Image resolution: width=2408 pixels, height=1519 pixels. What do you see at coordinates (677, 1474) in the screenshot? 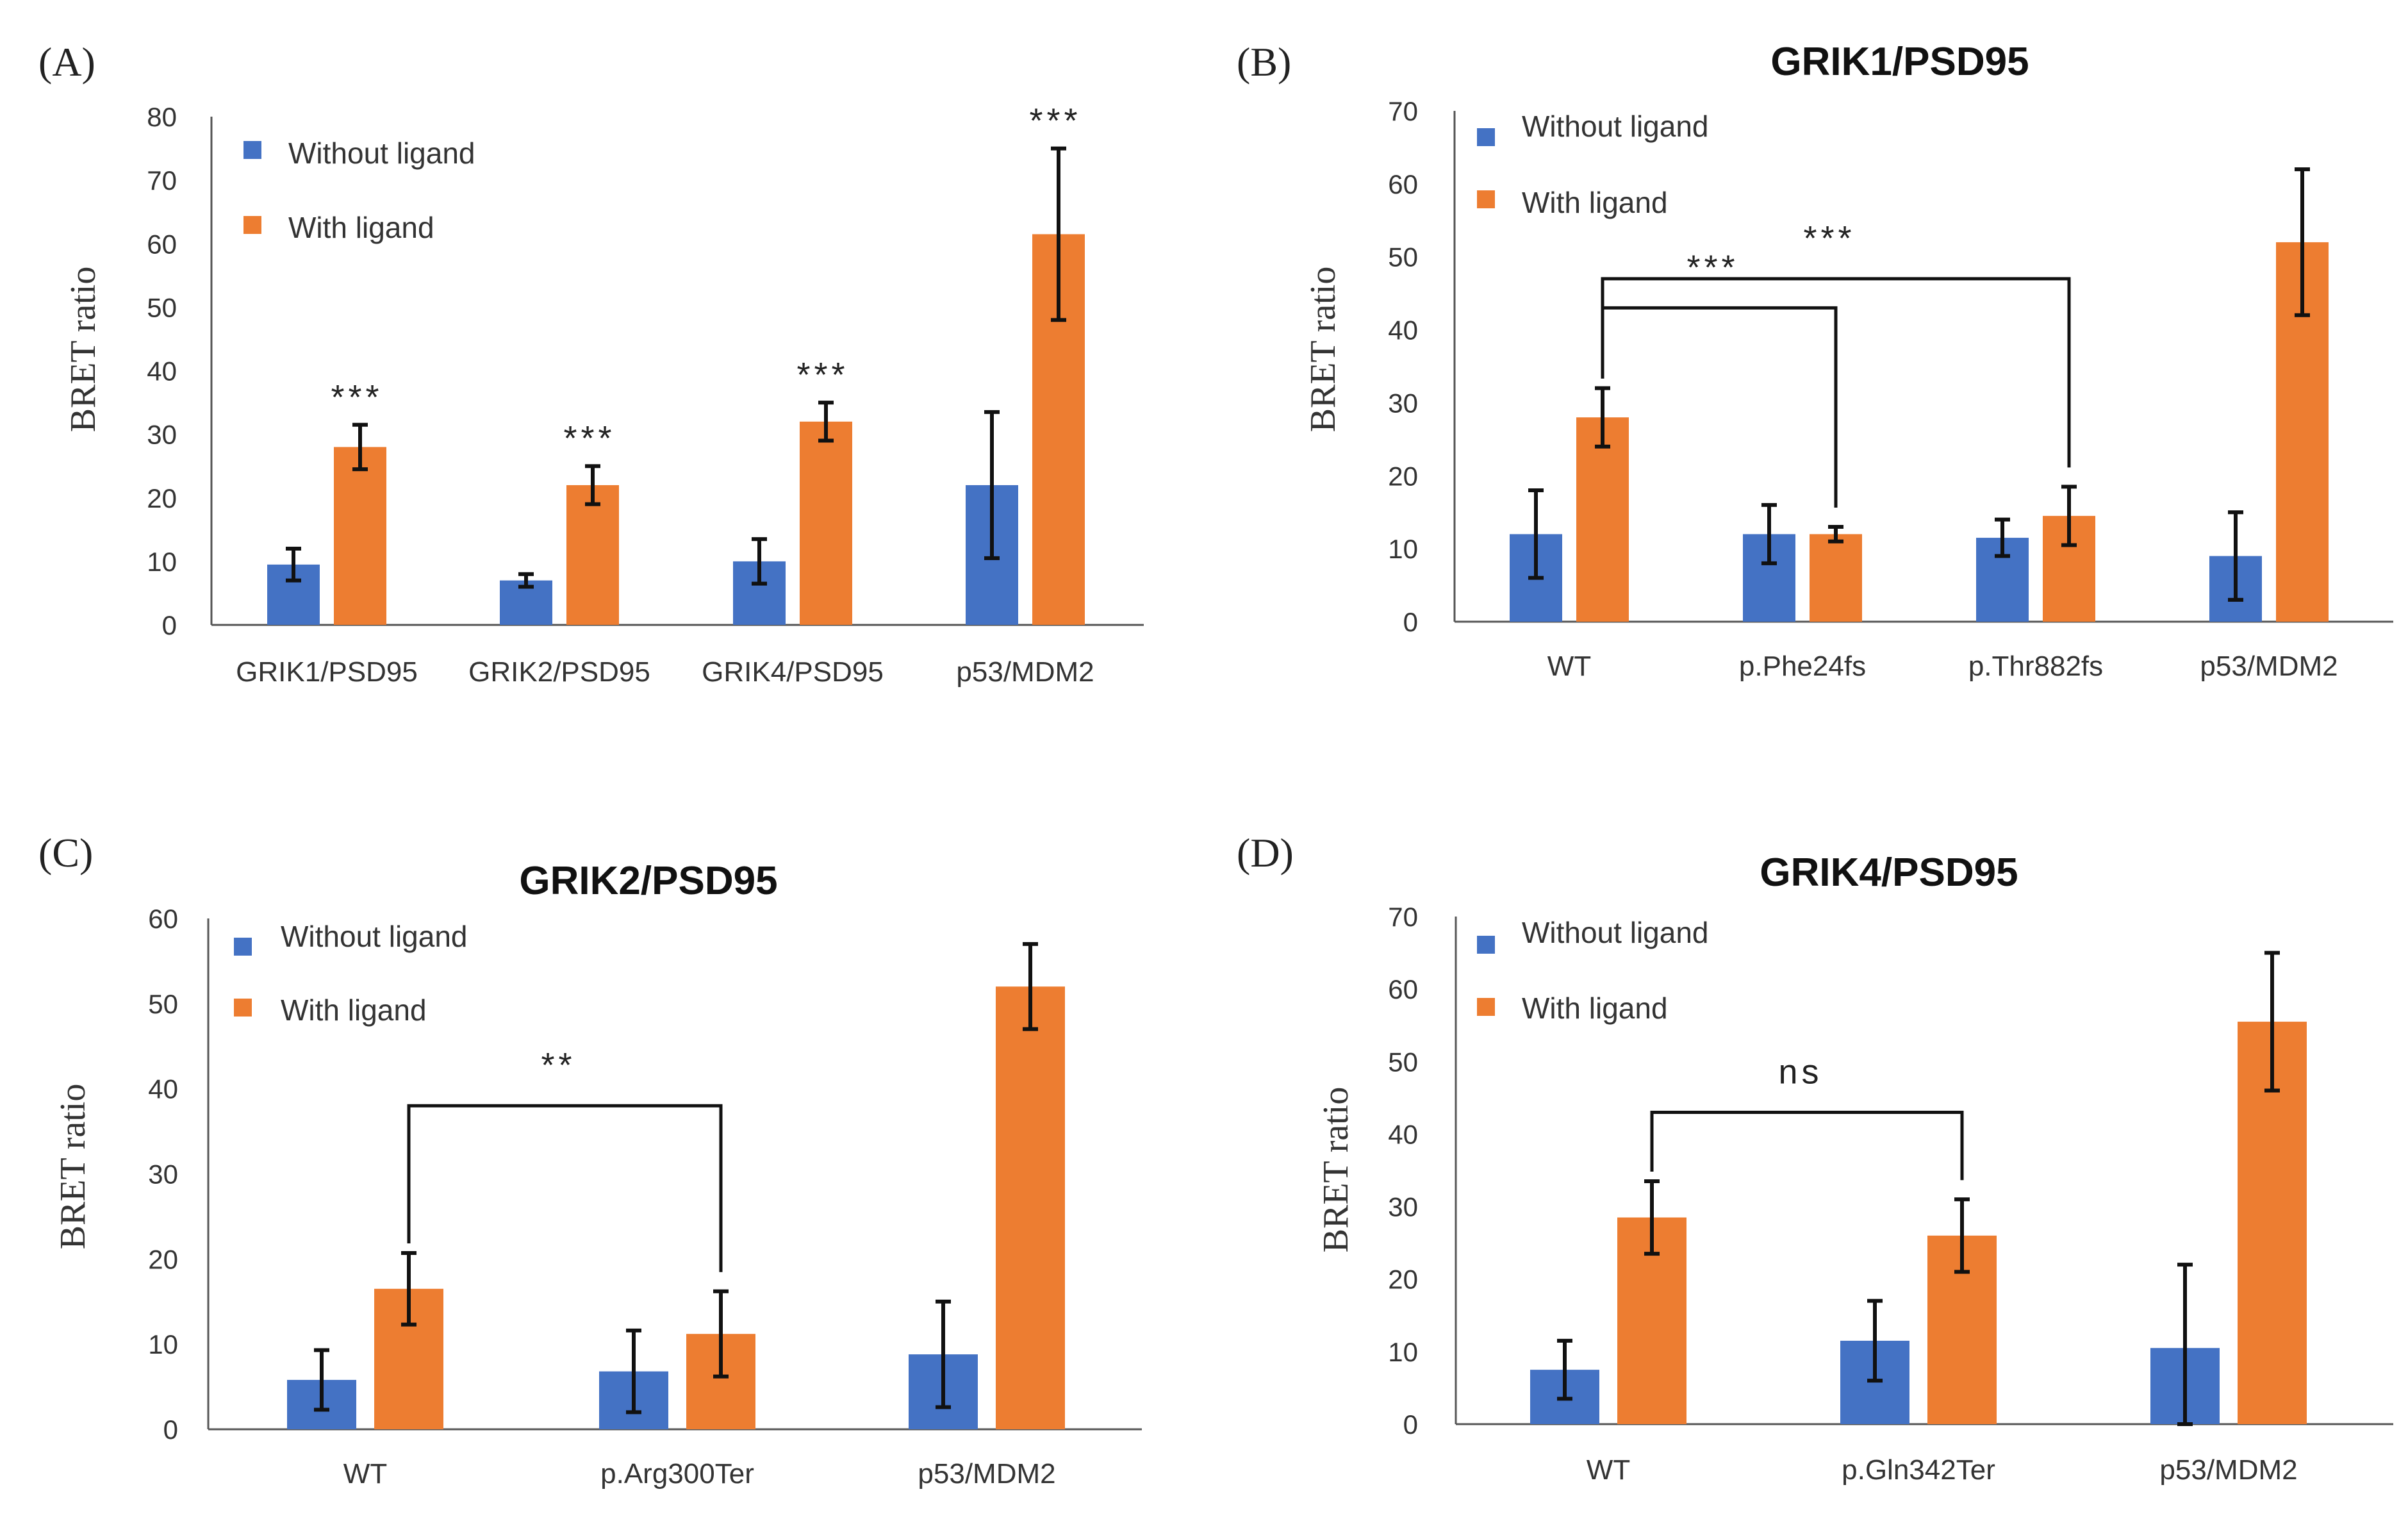
I see `x-tick-label: p.Arg300Ter` at bounding box center [677, 1474].